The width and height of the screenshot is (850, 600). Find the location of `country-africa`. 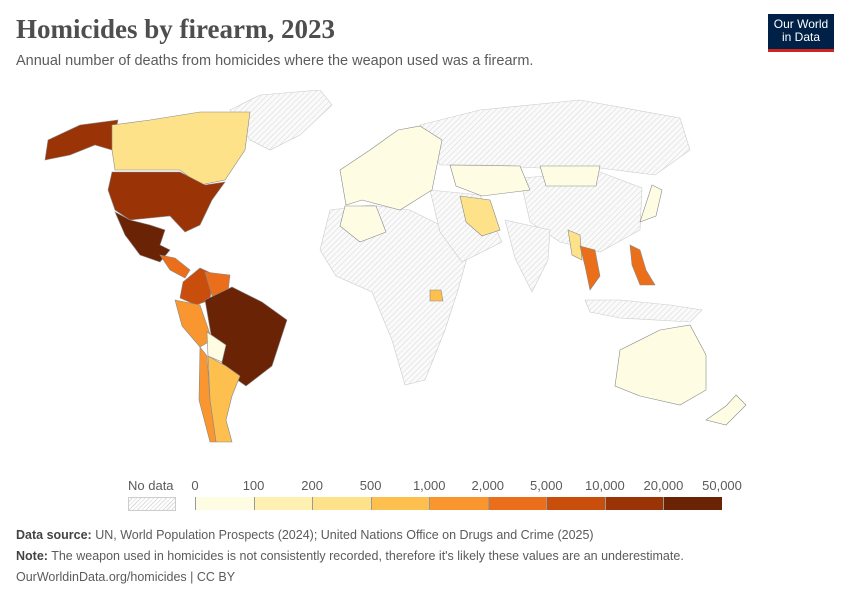

country-africa is located at coordinates (396, 295).